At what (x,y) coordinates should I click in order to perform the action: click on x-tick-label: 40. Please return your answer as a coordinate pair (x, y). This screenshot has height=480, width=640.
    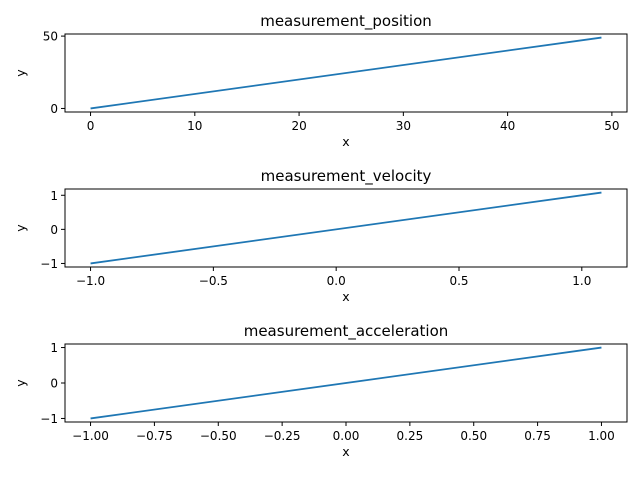
    Looking at the image, I should click on (507, 126).